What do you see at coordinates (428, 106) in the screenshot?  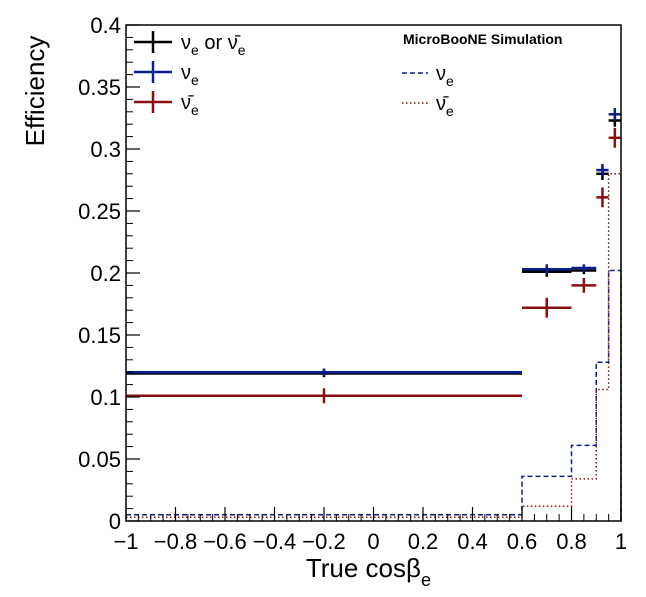 I see `legend-entry-right-1: ν̄e` at bounding box center [428, 106].